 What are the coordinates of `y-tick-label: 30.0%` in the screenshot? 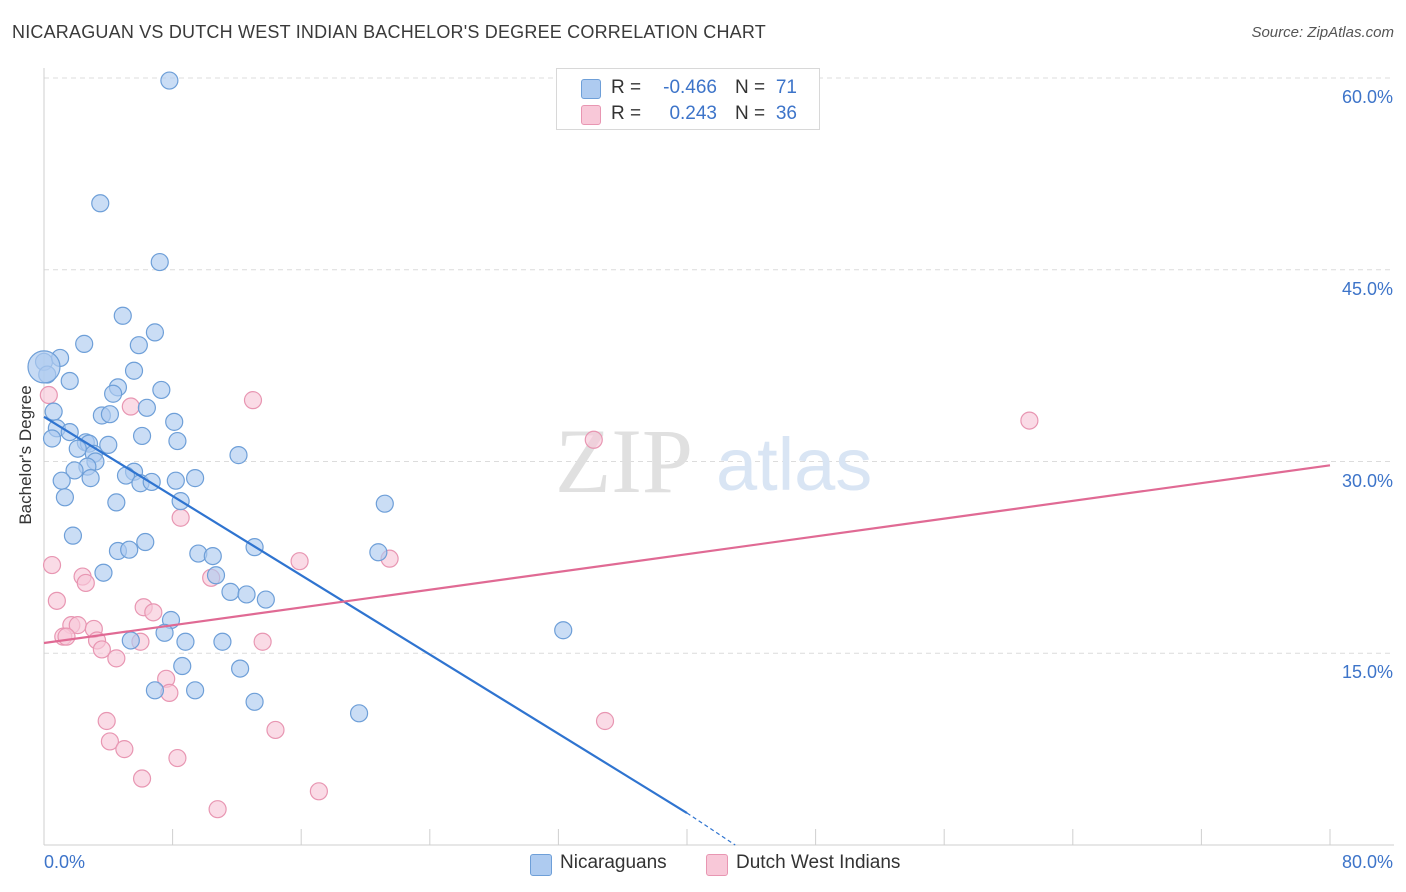 It's located at (1367, 480).